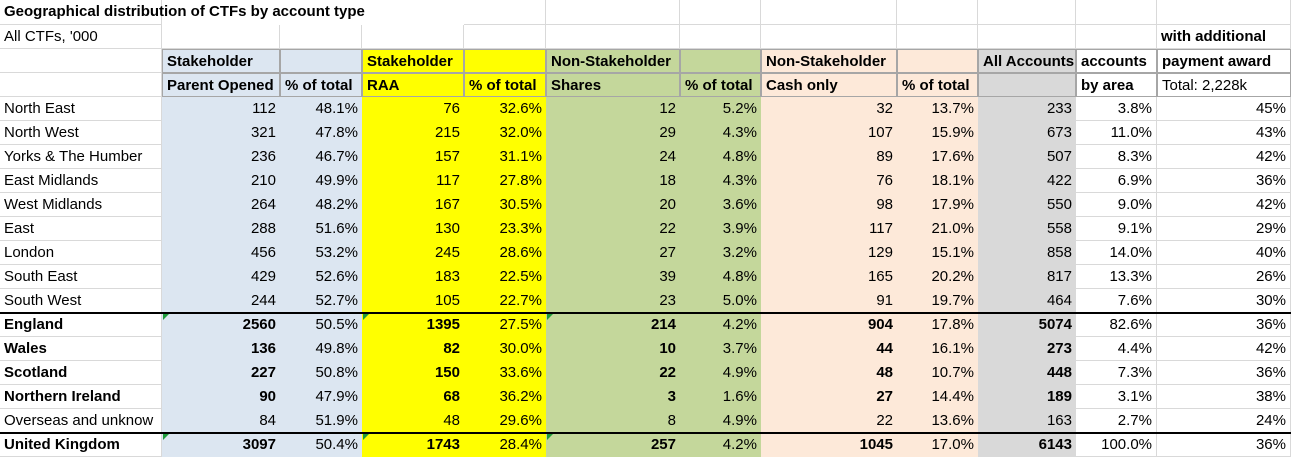 The image size is (1291, 457). I want to click on column-group-header: Stakeholder, so click(413, 61).